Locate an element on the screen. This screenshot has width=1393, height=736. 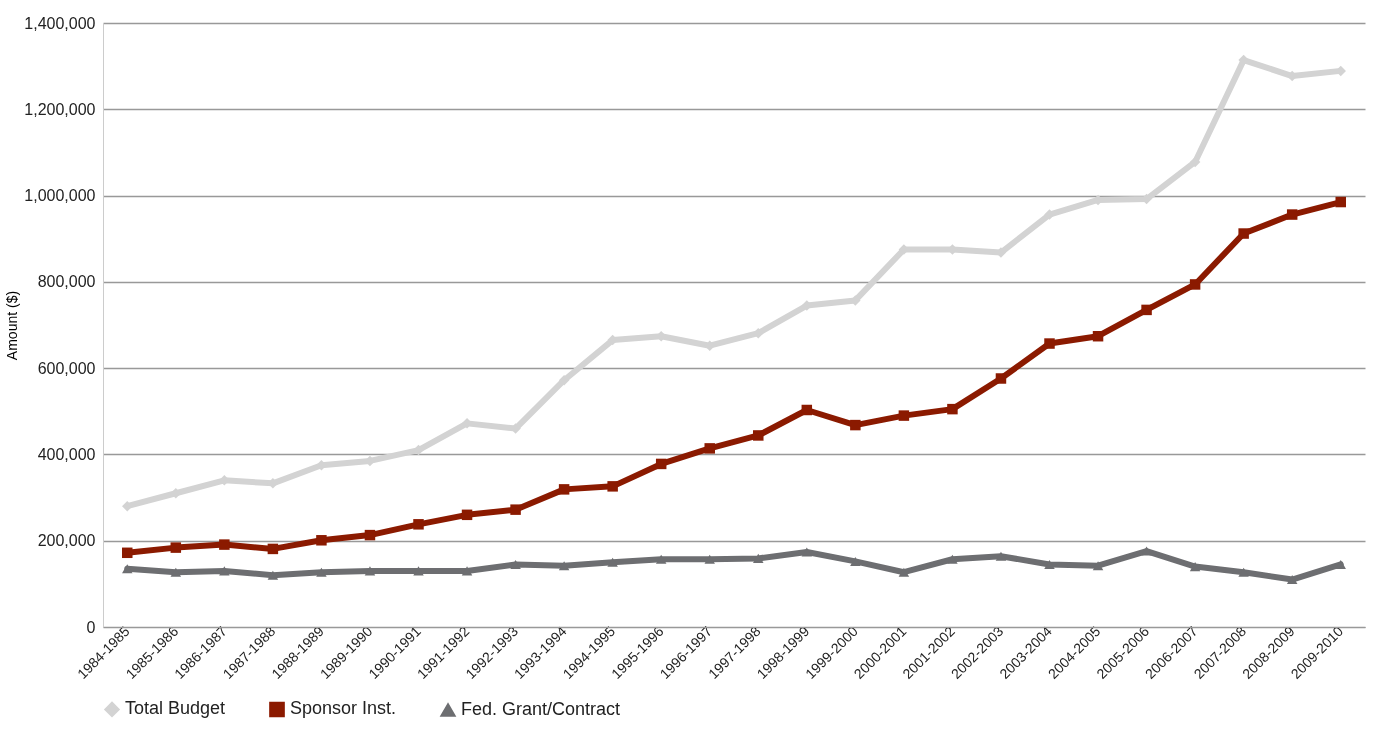
y-tick-label: 1,400,000 is located at coordinates (60, 23).